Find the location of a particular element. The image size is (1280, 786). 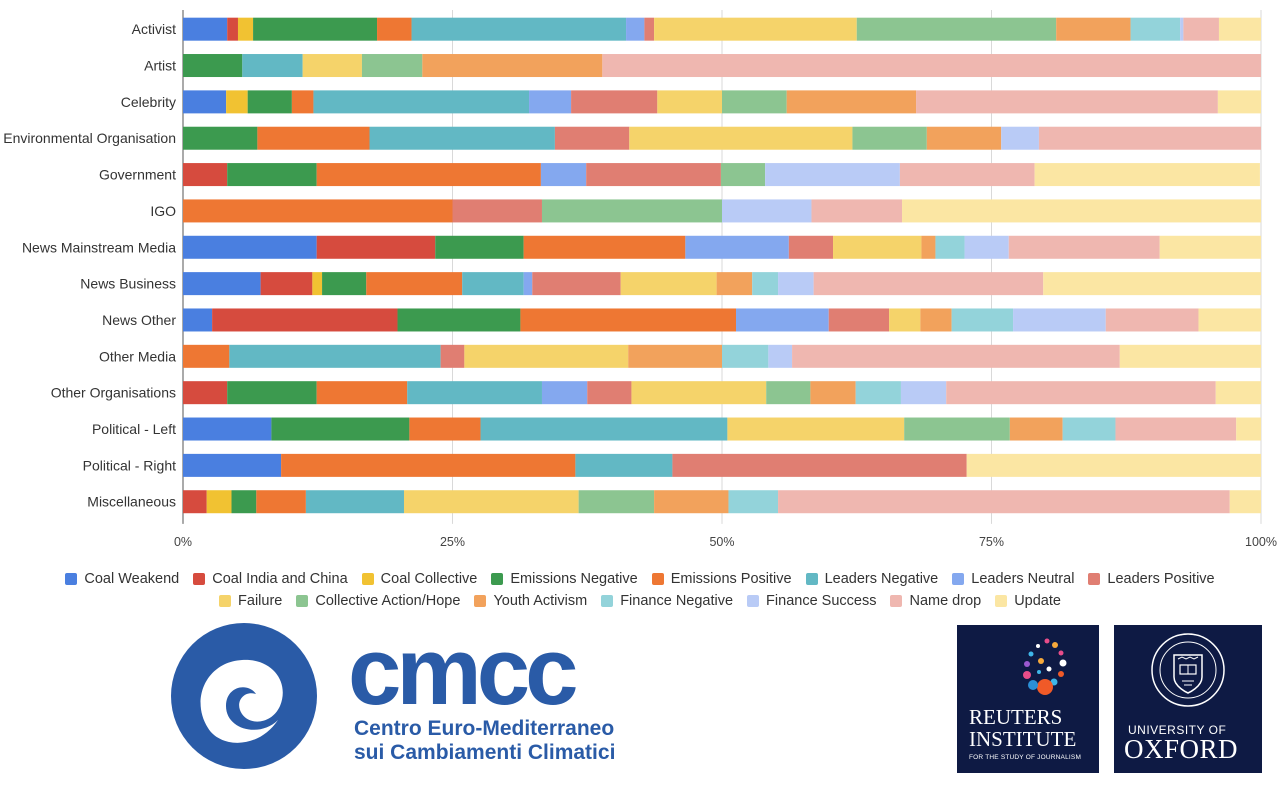

x-tick-label: 25% is located at coordinates (452, 542).